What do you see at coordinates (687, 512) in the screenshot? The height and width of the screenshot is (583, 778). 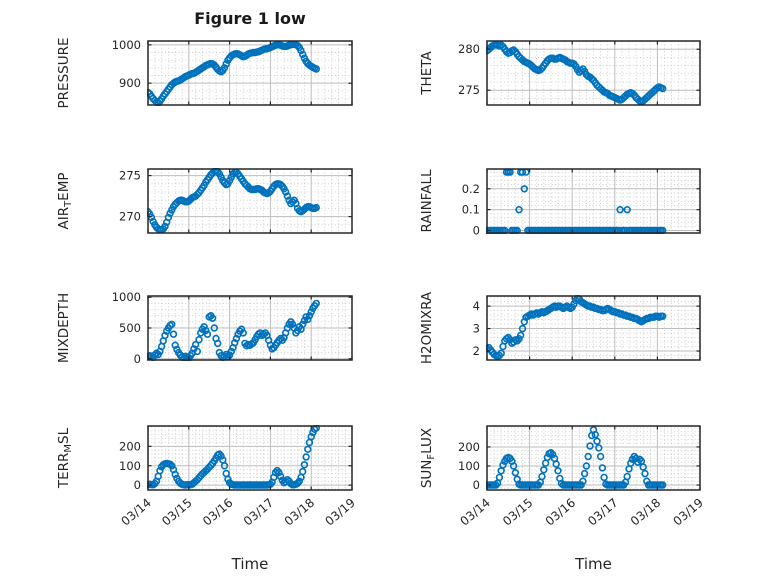 I see `x-tick-label: 03/19` at bounding box center [687, 512].